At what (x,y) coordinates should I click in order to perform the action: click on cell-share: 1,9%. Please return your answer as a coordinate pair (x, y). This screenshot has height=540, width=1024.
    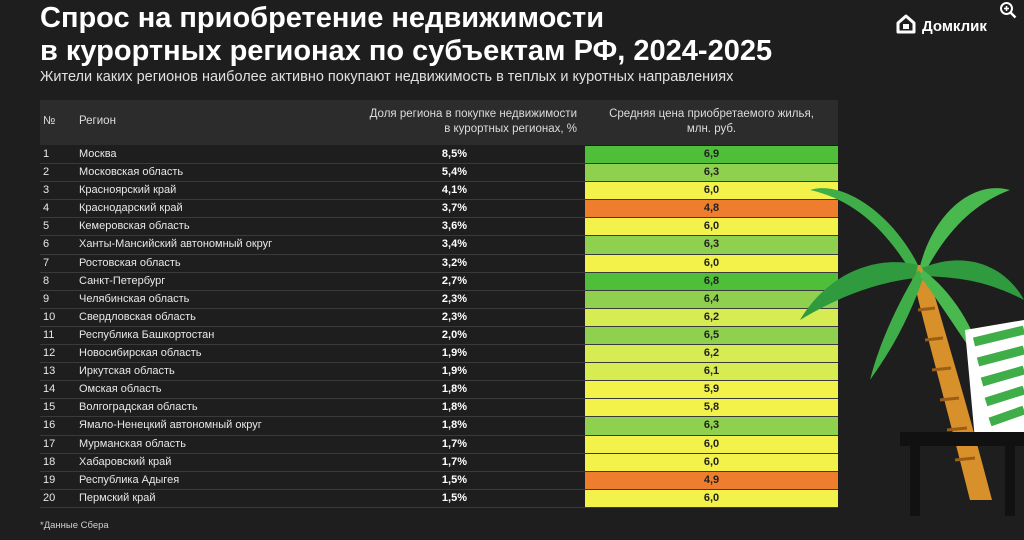
    Looking at the image, I should click on (454, 371).